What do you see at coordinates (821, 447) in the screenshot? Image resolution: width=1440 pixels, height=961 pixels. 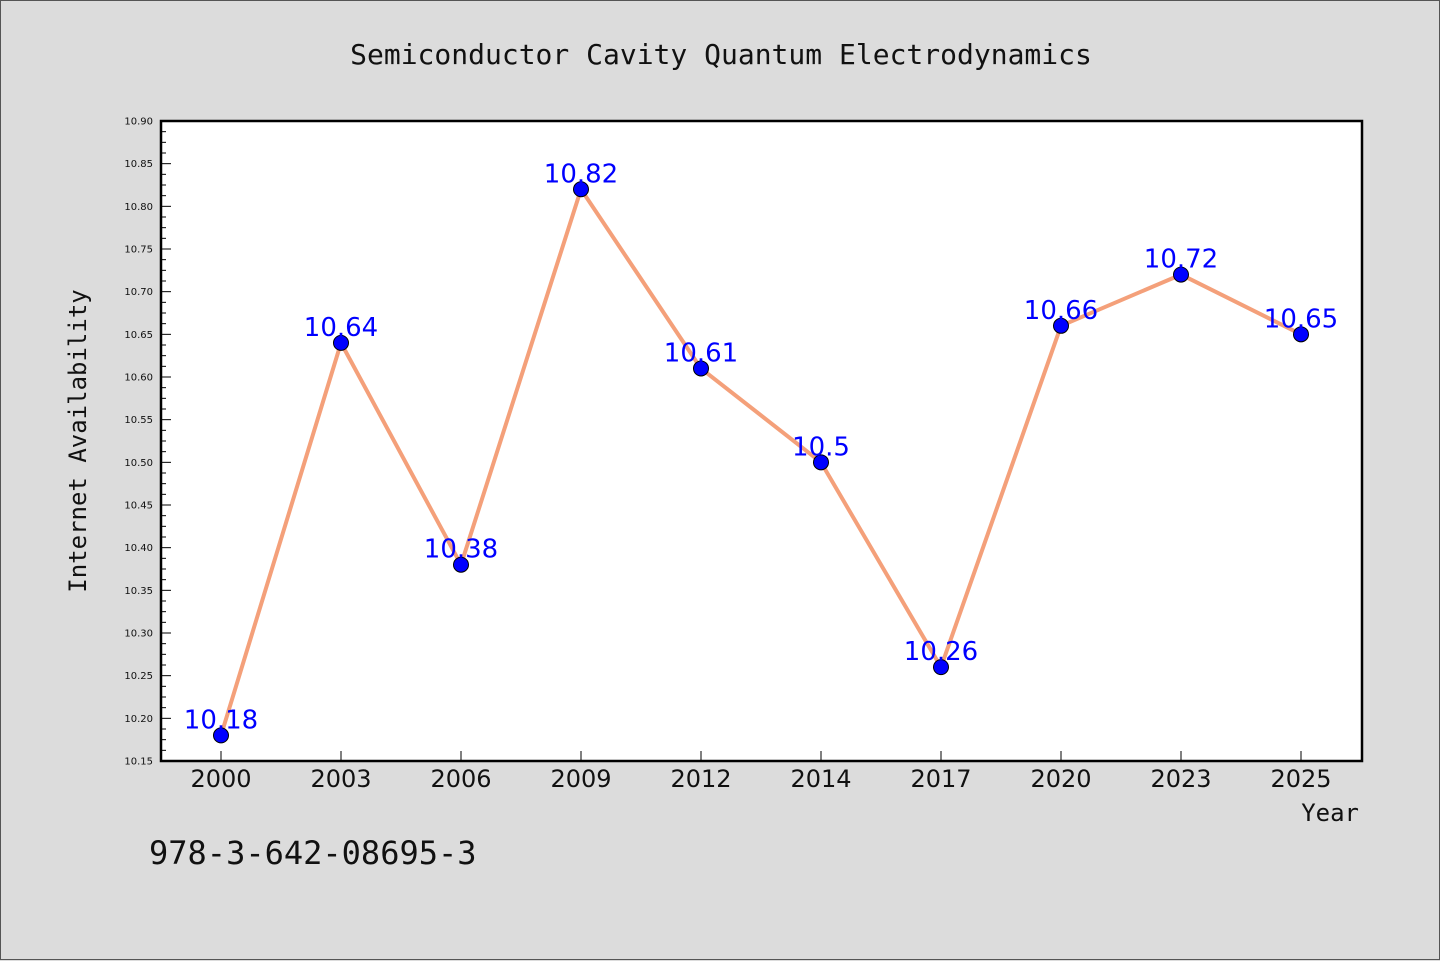 I see `data-label: 10.5` at bounding box center [821, 447].